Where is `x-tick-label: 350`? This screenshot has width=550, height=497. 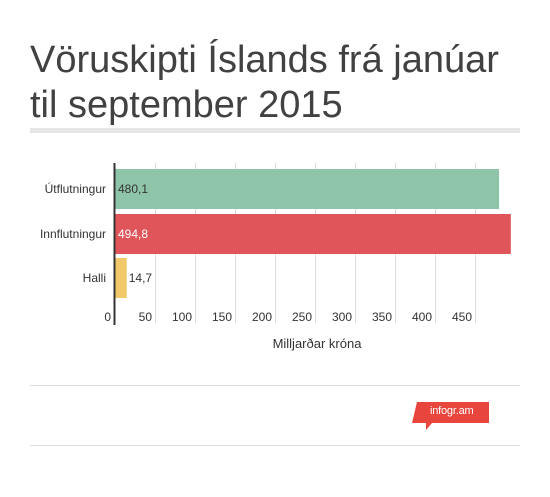 x-tick-label: 350 is located at coordinates (382, 317).